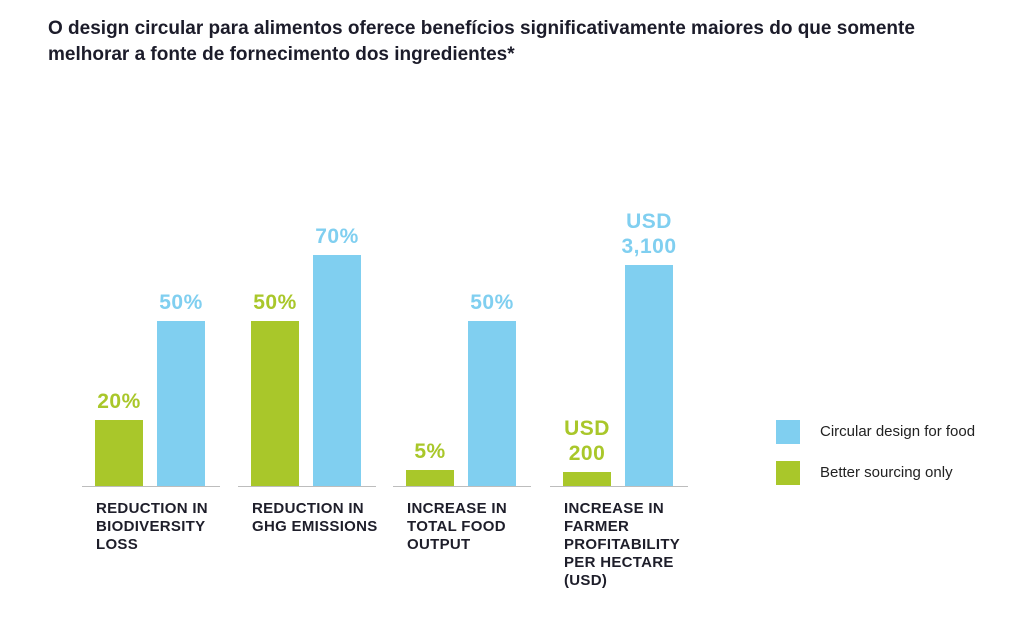  What do you see at coordinates (430, 451) in the screenshot?
I see `value-label: 5%` at bounding box center [430, 451].